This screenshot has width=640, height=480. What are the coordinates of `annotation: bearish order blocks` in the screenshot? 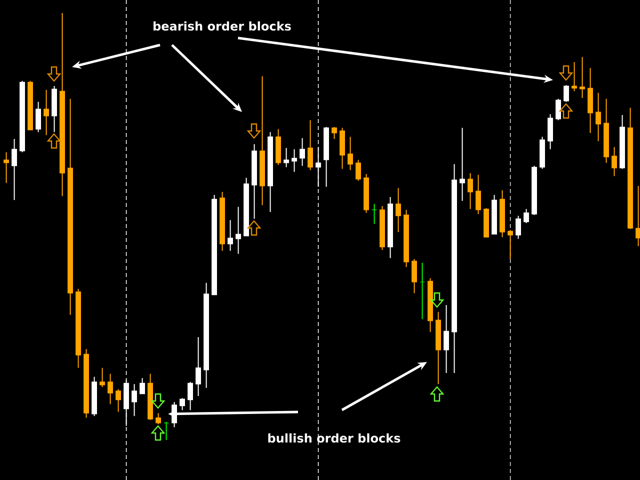 It's located at (222, 26).